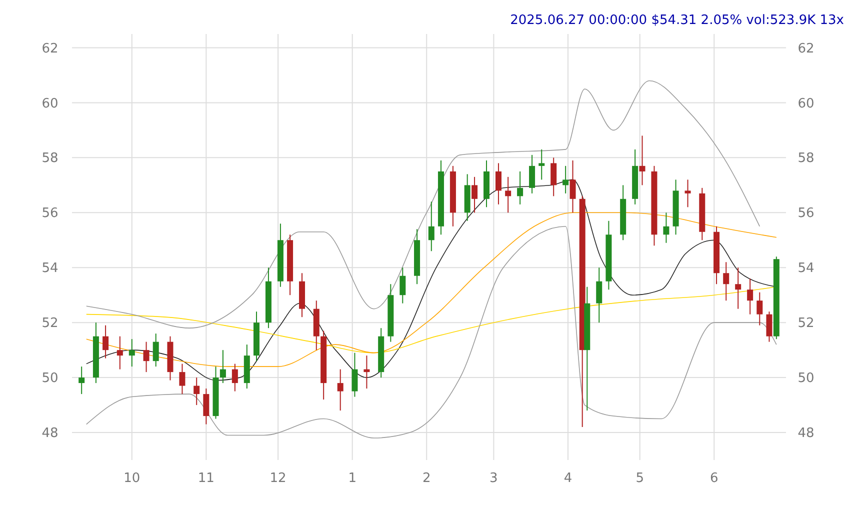 This screenshot has height=505, width=856. Describe the element at coordinates (640, 478) in the screenshot. I see `x-tick-label: 5` at that location.